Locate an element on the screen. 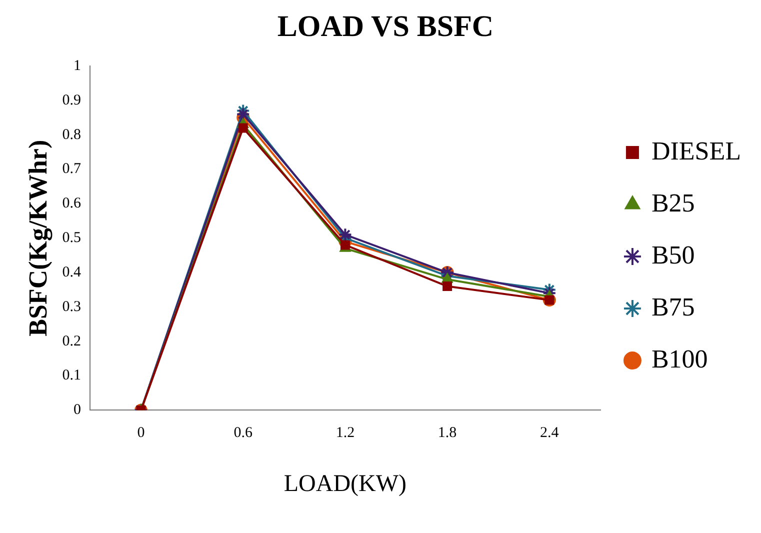  y-tick-label: 0.4 is located at coordinates (72, 272).